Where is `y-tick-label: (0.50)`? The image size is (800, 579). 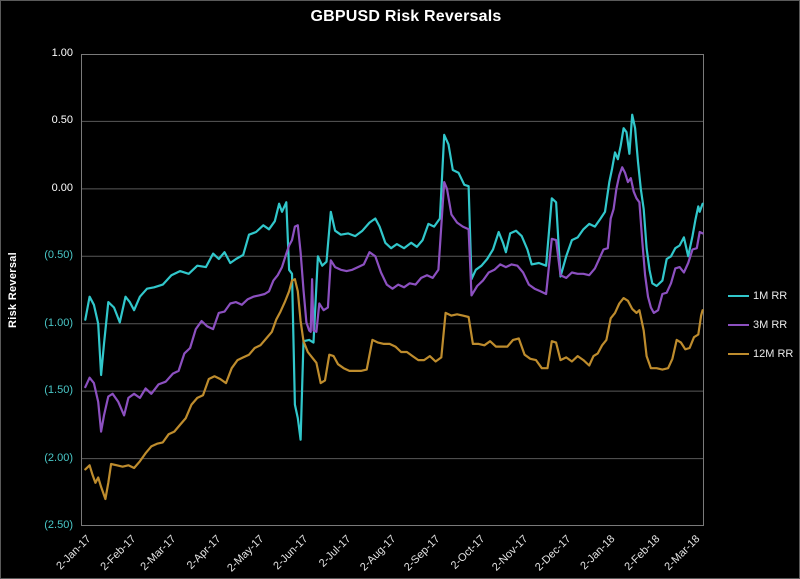 y-tick-label: (0.50) is located at coordinates (58, 255).